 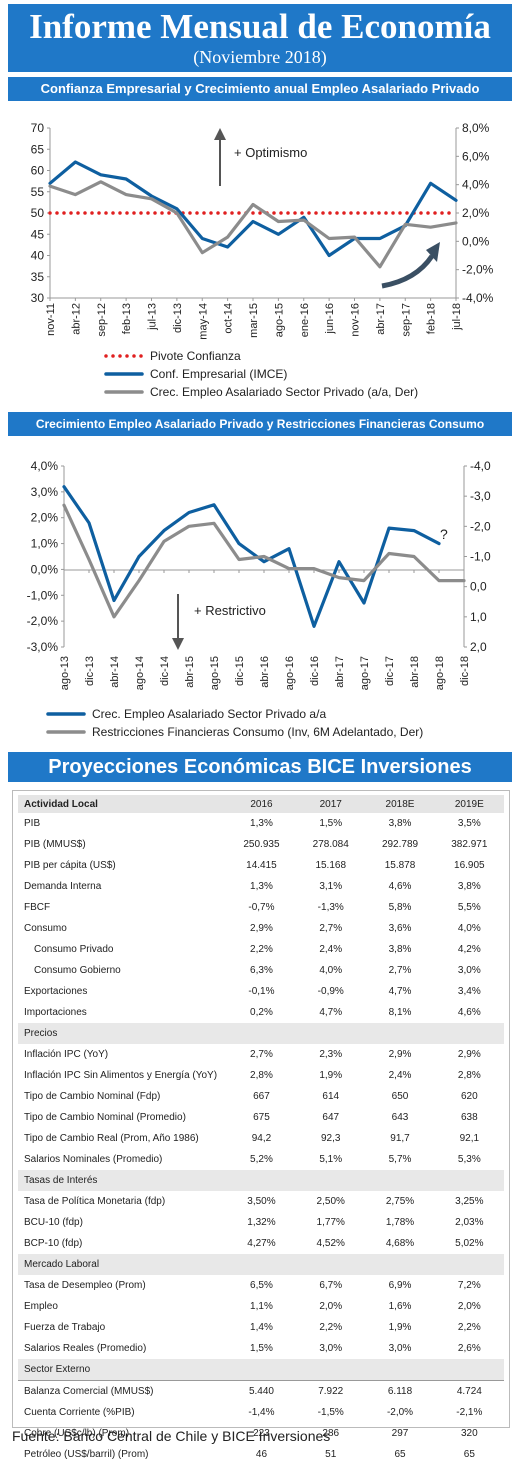 I want to click on cell-value: 4,0%, so click(x=331, y=970).